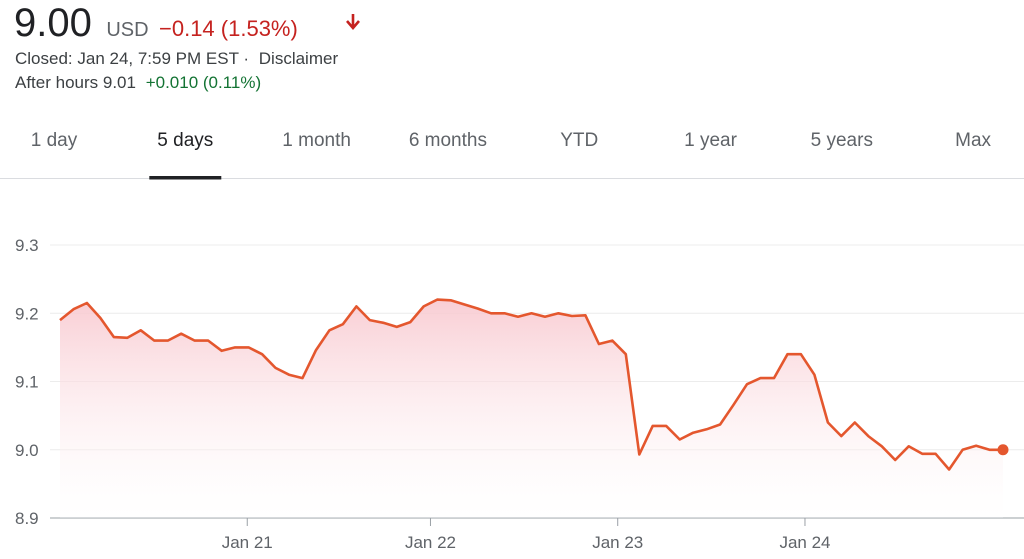 The image size is (1024, 559). What do you see at coordinates (27, 518) in the screenshot?
I see `y-tick-label: 8.9` at bounding box center [27, 518].